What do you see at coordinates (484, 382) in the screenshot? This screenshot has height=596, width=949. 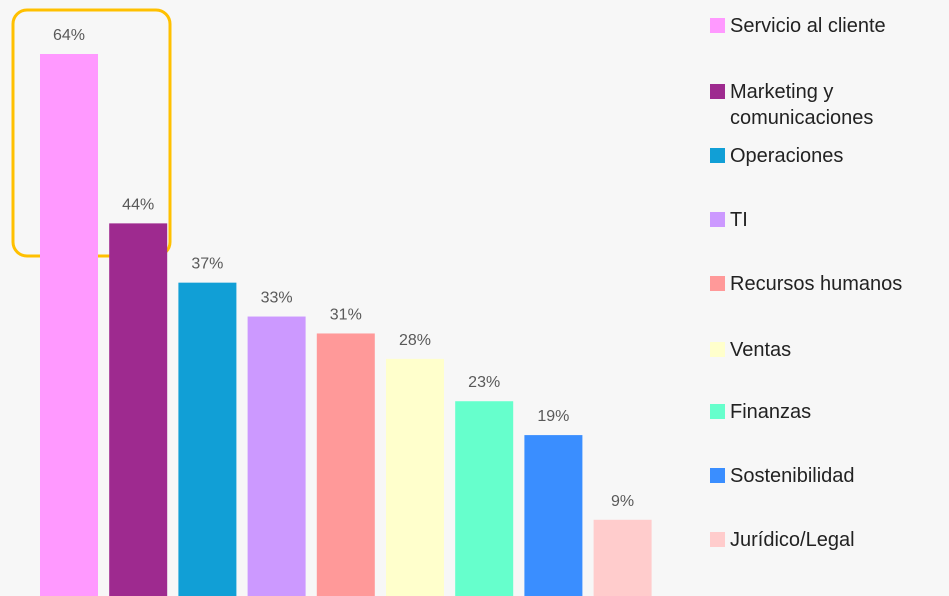 I see `value-label: 23%` at bounding box center [484, 382].